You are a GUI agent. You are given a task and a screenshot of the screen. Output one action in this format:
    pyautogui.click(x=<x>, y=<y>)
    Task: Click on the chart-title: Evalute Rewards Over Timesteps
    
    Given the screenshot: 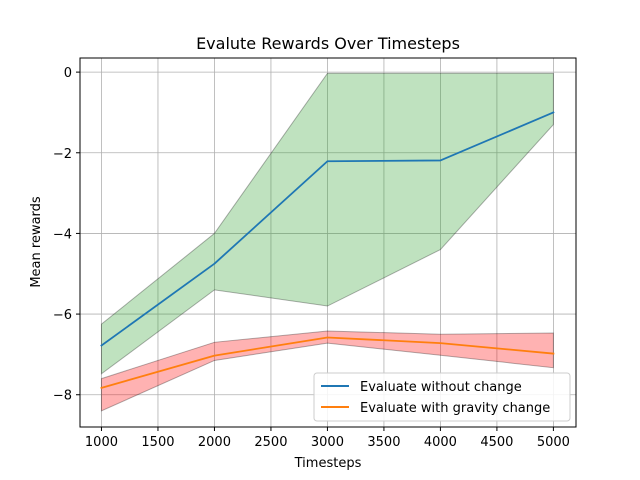 What is the action you would take?
    pyautogui.click(x=328, y=43)
    